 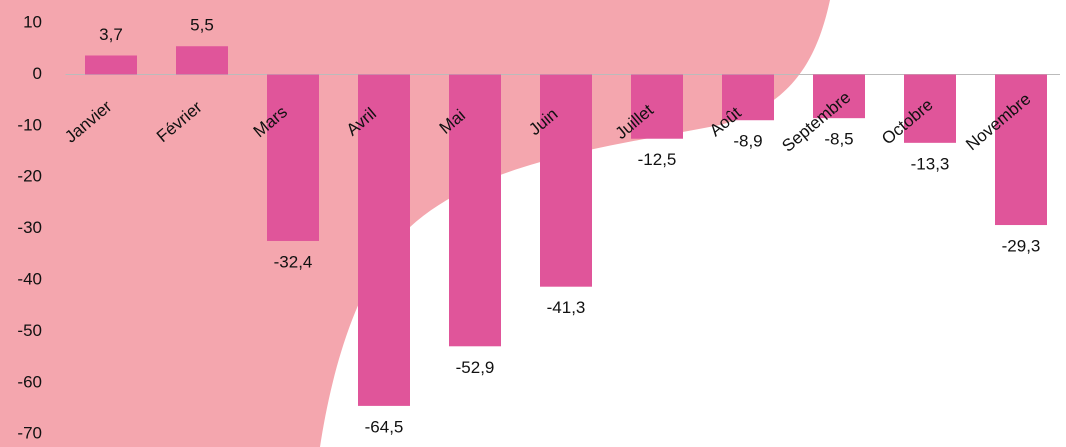 I want to click on value-label: -8,9, so click(x=747, y=141).